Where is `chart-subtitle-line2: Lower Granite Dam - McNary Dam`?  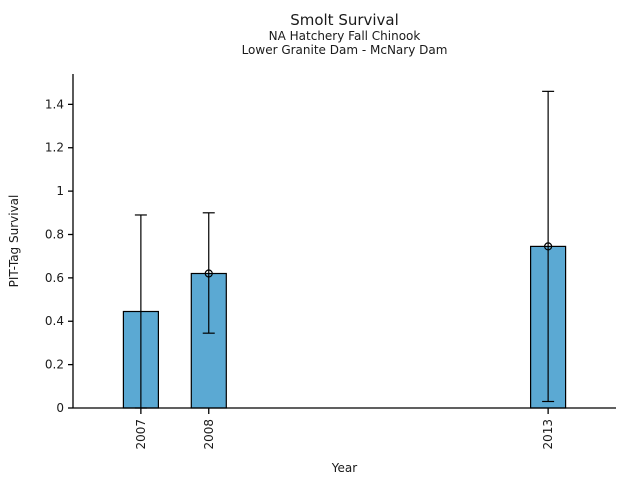
chart-subtitle-line2: Lower Granite Dam - McNary Dam is located at coordinates (344, 50).